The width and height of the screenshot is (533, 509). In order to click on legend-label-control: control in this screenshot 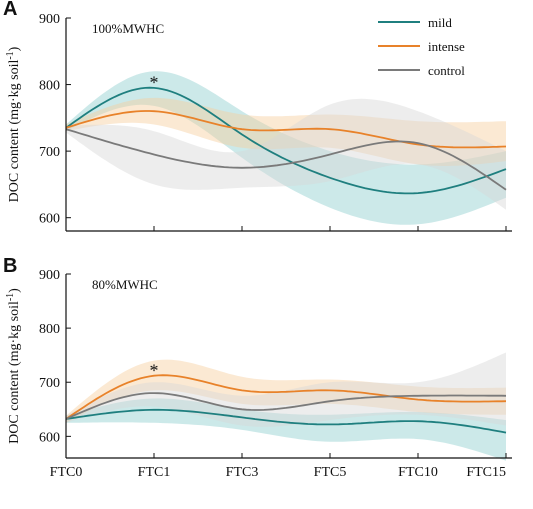, I will do `click(446, 70)`.